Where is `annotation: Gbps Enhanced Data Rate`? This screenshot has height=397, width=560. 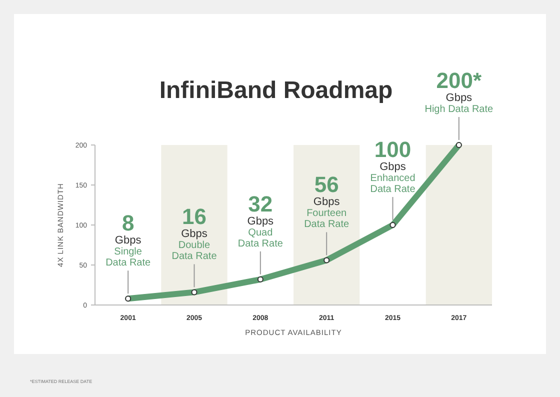
annotation: Gbps Enhanced Data Rate is located at coordinates (393, 178).